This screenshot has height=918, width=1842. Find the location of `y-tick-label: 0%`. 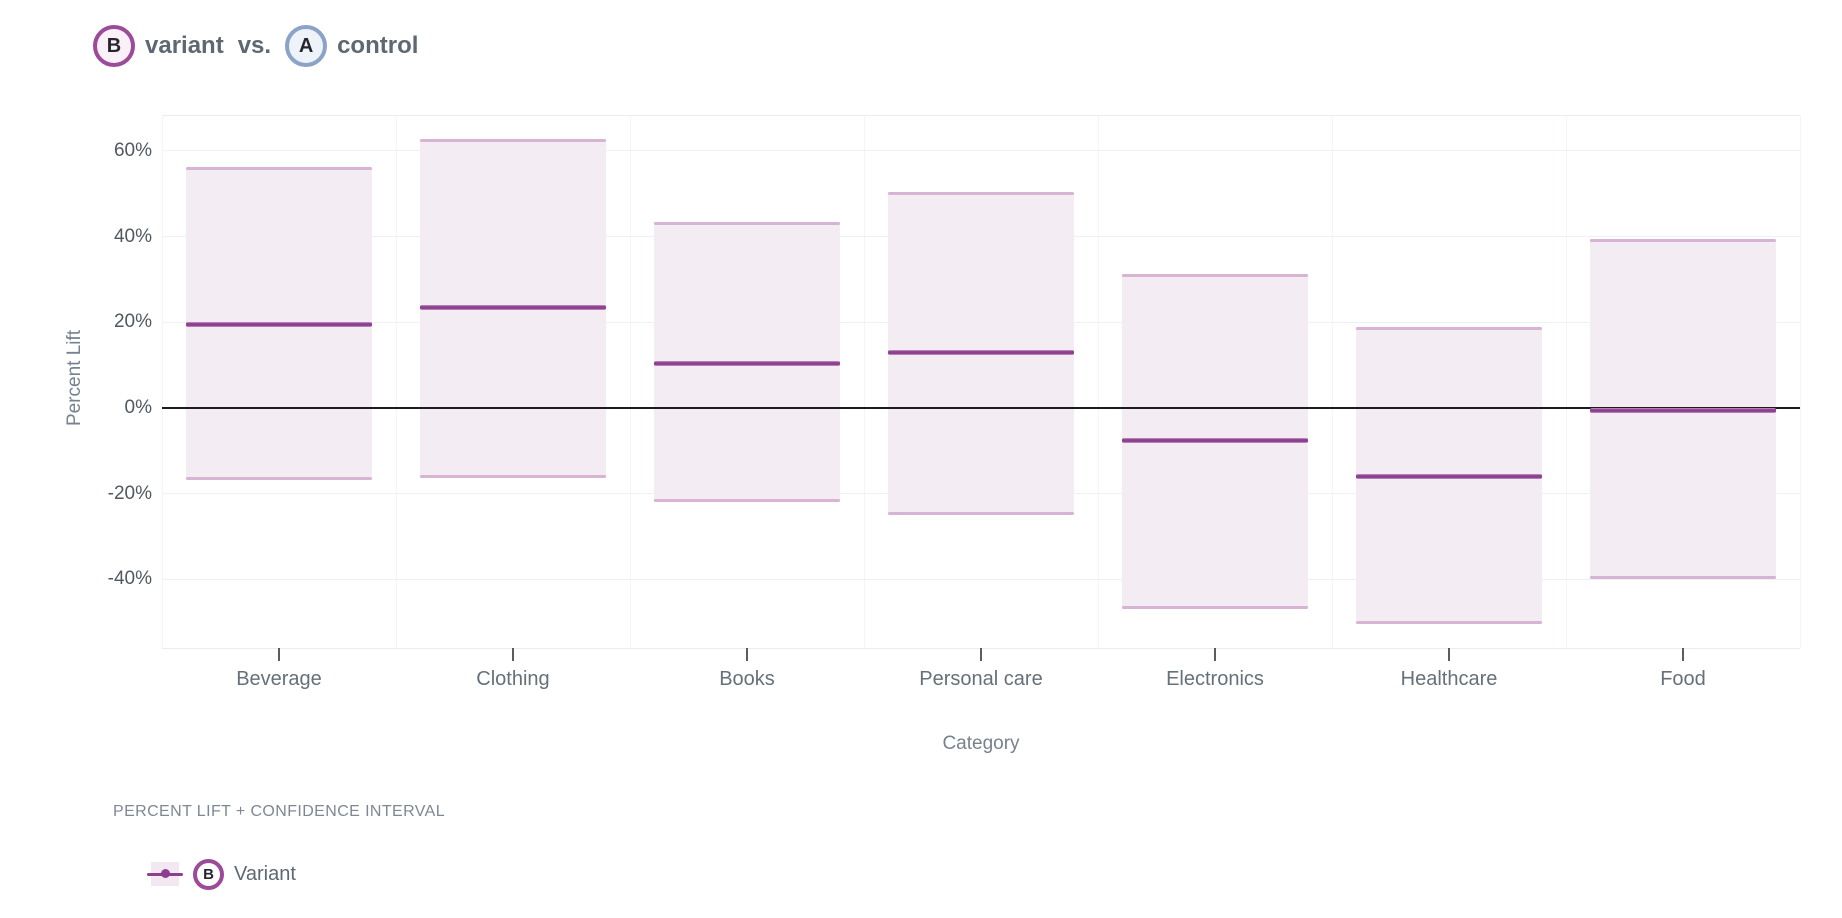

y-tick-label: 0% is located at coordinates (138, 408).